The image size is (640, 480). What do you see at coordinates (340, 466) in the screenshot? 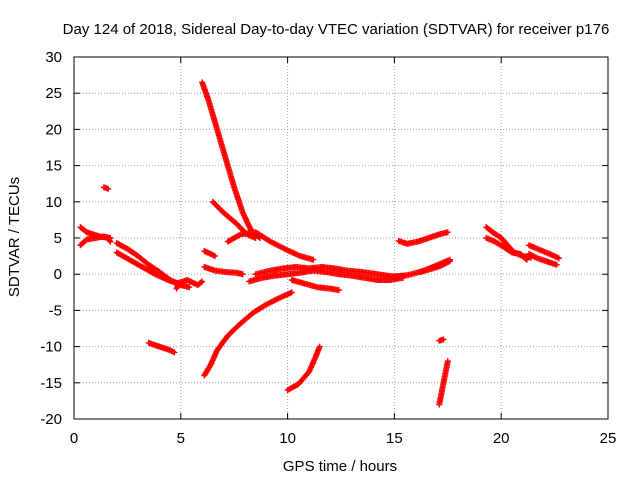
I see `x-axis-label: GPS time / hours` at bounding box center [340, 466].